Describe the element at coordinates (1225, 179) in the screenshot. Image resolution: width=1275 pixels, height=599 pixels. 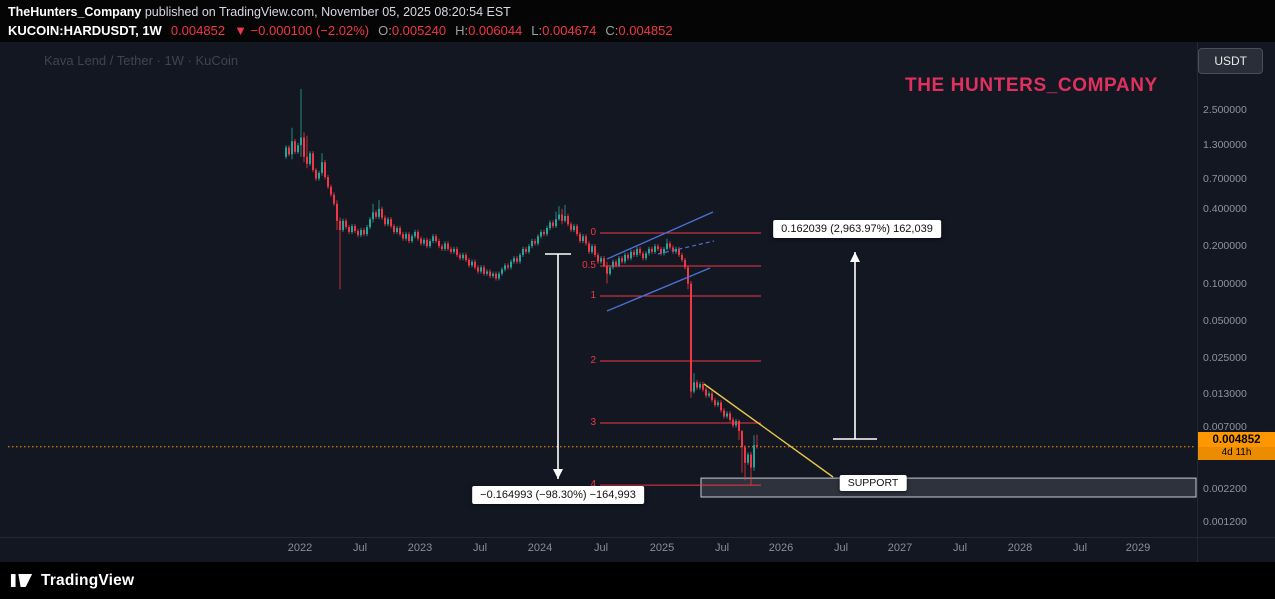
I see `price-axis-label: 0.700000` at that location.